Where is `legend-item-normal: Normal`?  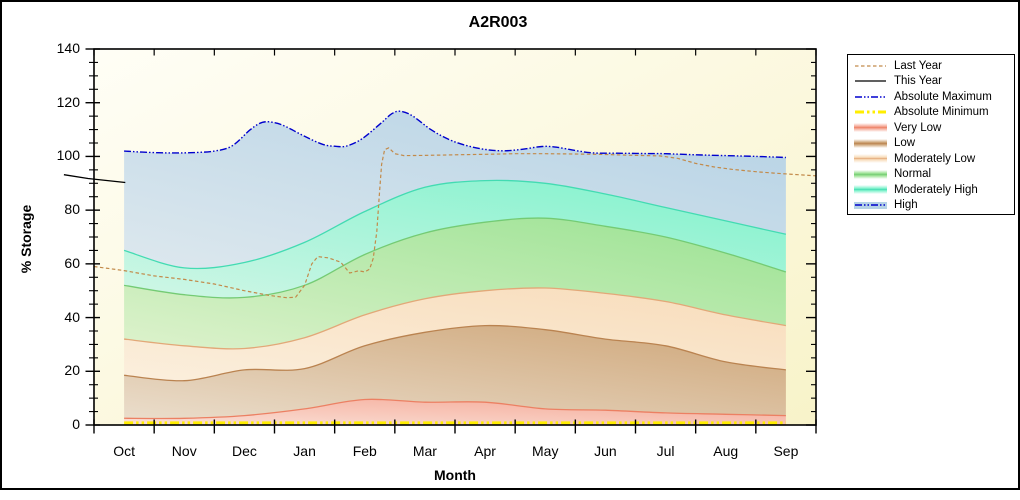 legend-item-normal: Normal is located at coordinates (931, 175).